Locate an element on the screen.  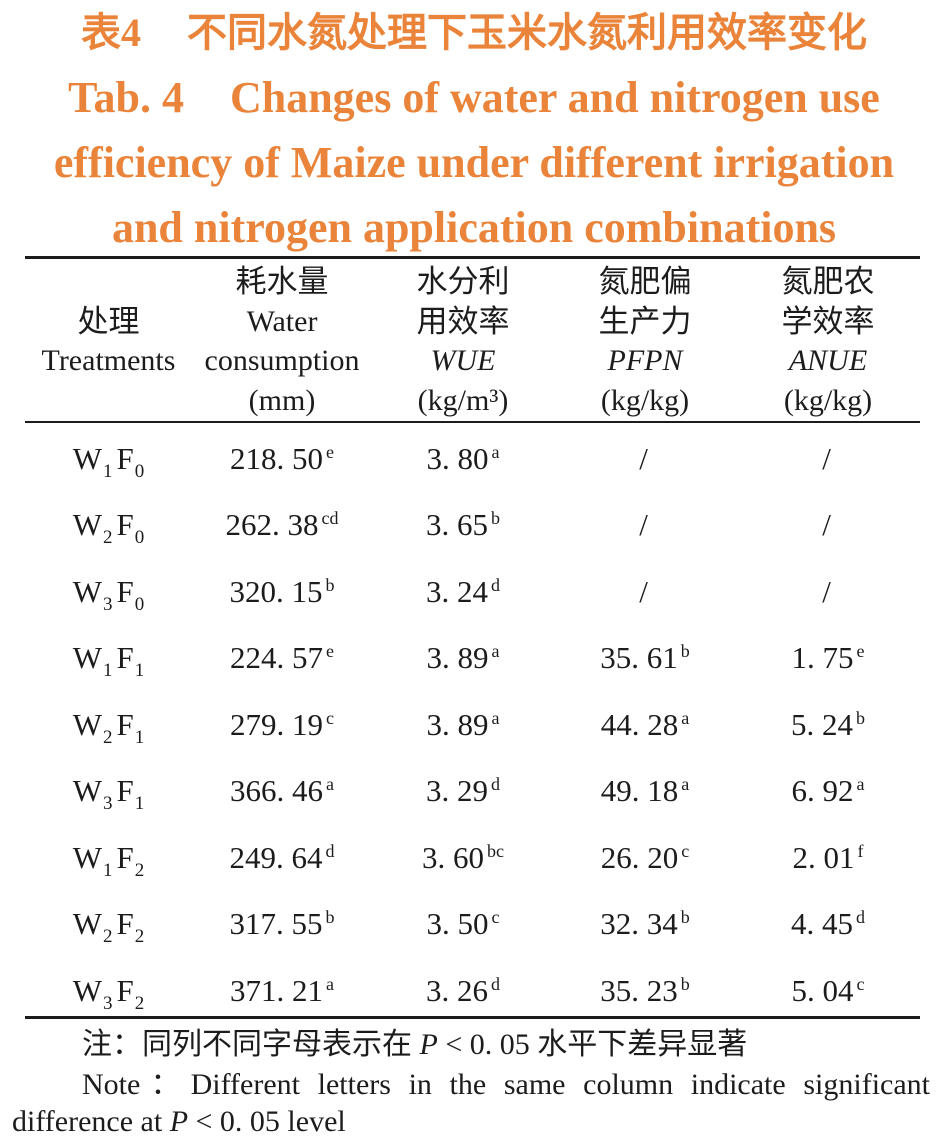
wue-cell: 3. 26 d is located at coordinates (463, 990).